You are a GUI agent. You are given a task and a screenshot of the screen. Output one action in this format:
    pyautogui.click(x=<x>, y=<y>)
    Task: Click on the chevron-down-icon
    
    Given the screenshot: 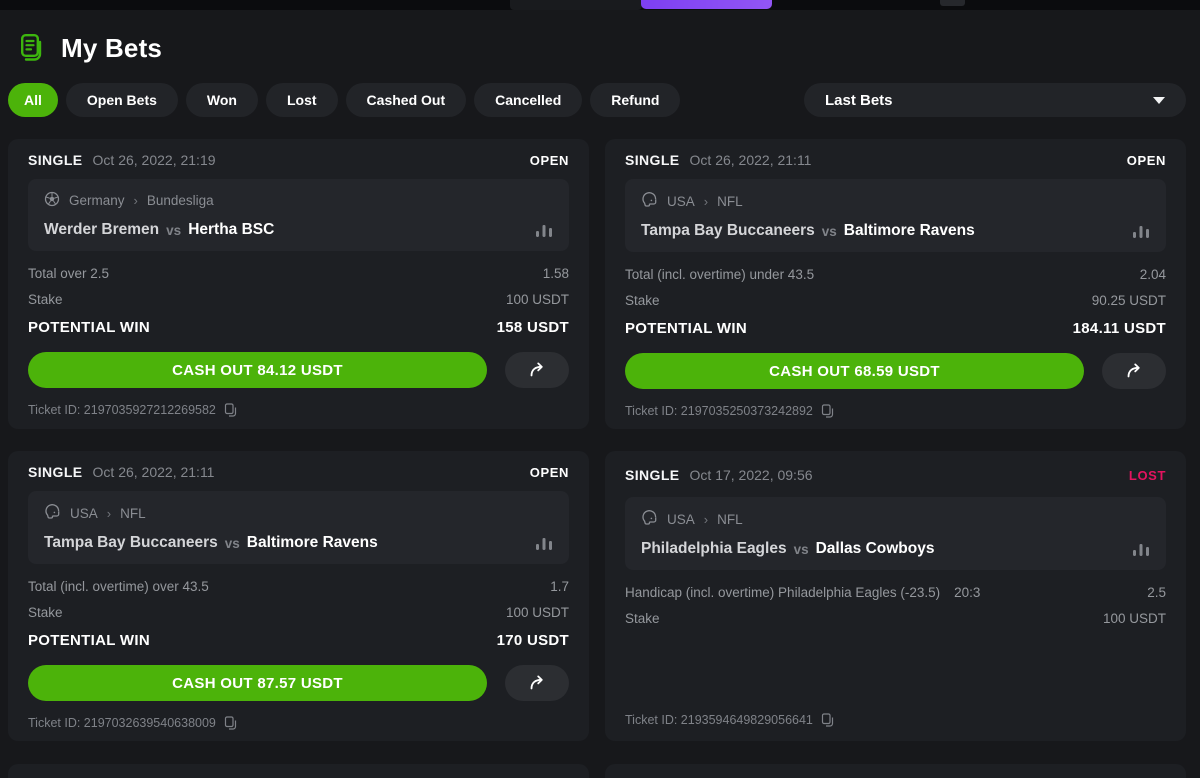 What is the action you would take?
    pyautogui.click(x=1159, y=100)
    